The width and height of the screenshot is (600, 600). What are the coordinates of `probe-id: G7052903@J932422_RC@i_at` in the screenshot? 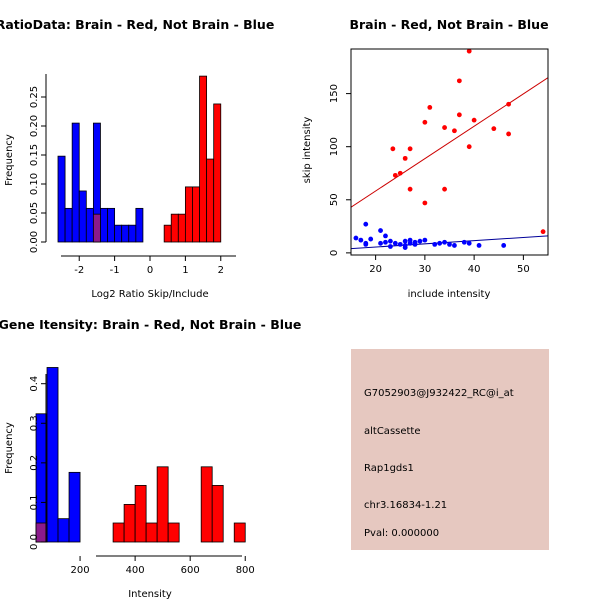 It's located at (439, 393).